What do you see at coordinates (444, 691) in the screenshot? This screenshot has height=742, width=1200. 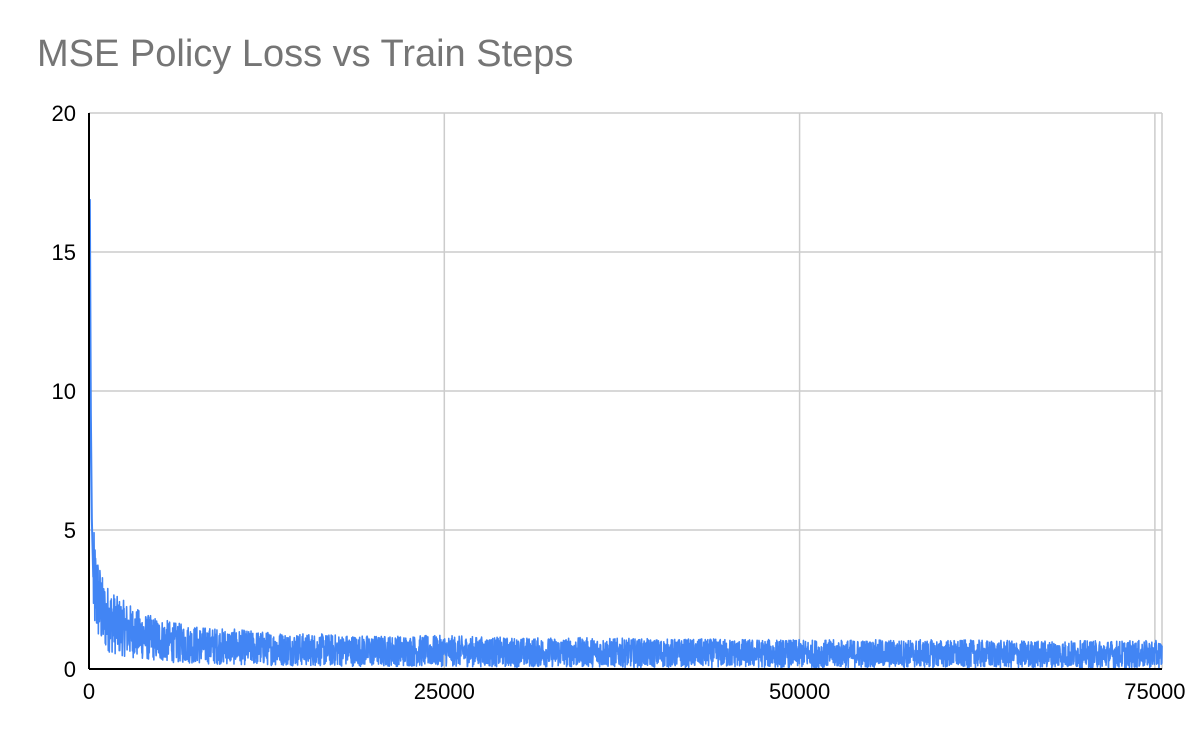 I see `x-tick-label: 25000` at bounding box center [444, 691].